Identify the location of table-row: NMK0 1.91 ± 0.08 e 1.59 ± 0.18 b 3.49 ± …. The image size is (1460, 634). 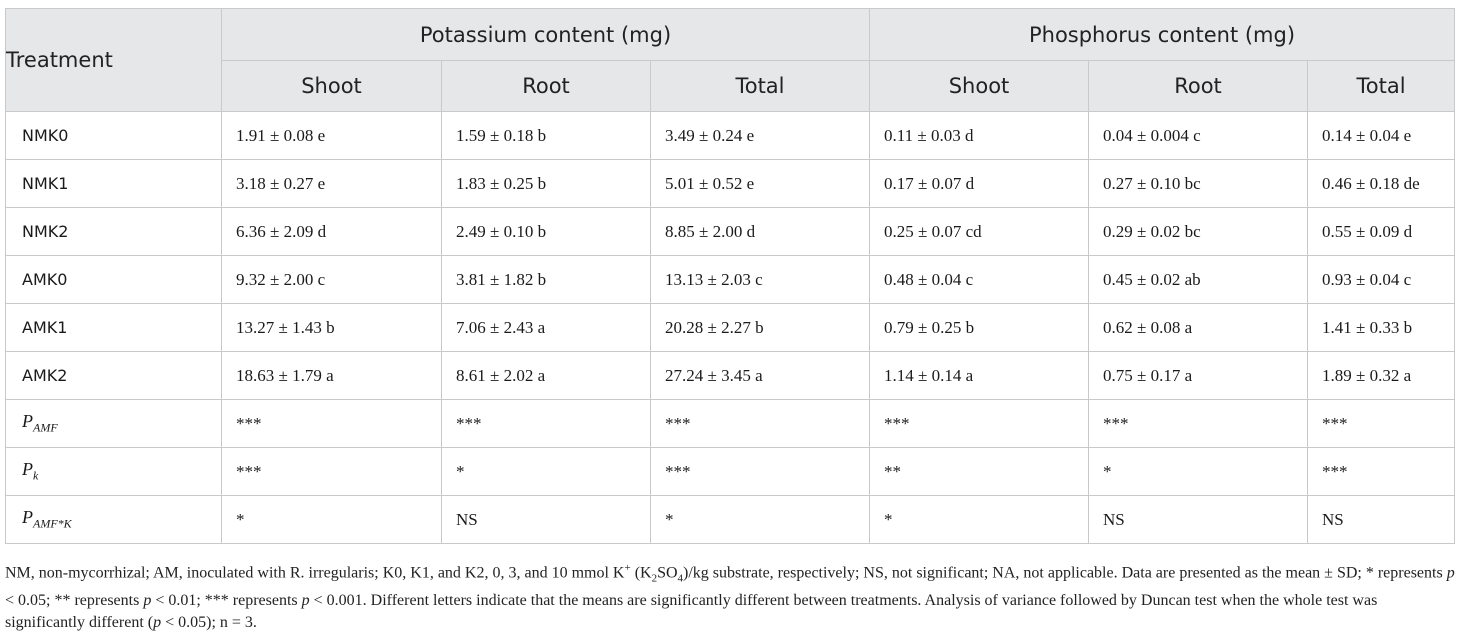
(730, 135).